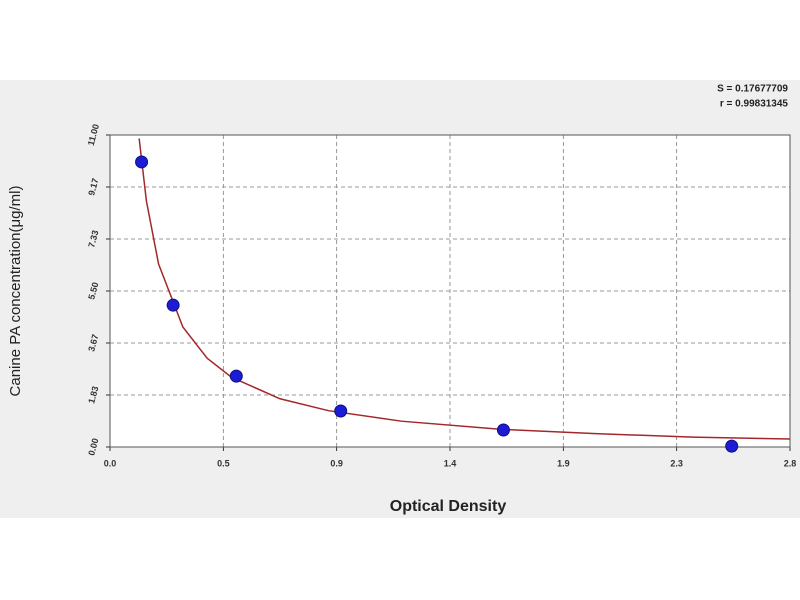  Describe the element at coordinates (93, 447) in the screenshot. I see `y-tick-label: 0.00` at that location.